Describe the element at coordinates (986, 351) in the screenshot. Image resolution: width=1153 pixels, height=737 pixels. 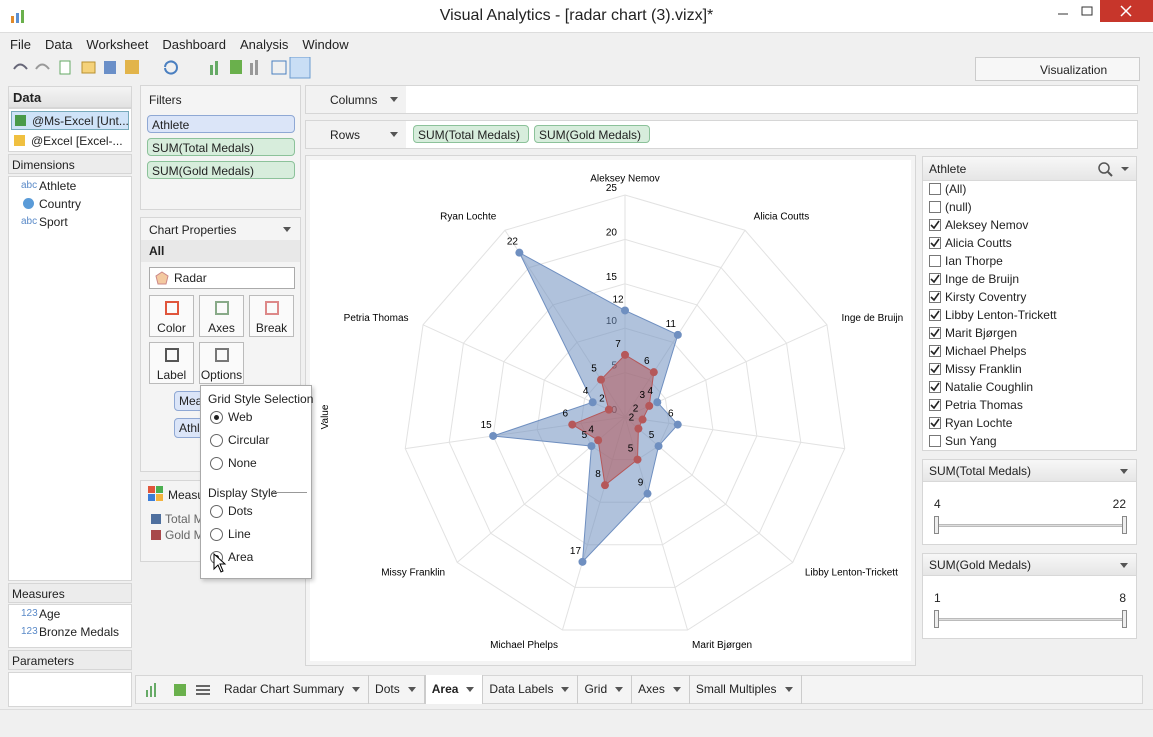
I see `athlete-label: Michael Phelps` at that location.